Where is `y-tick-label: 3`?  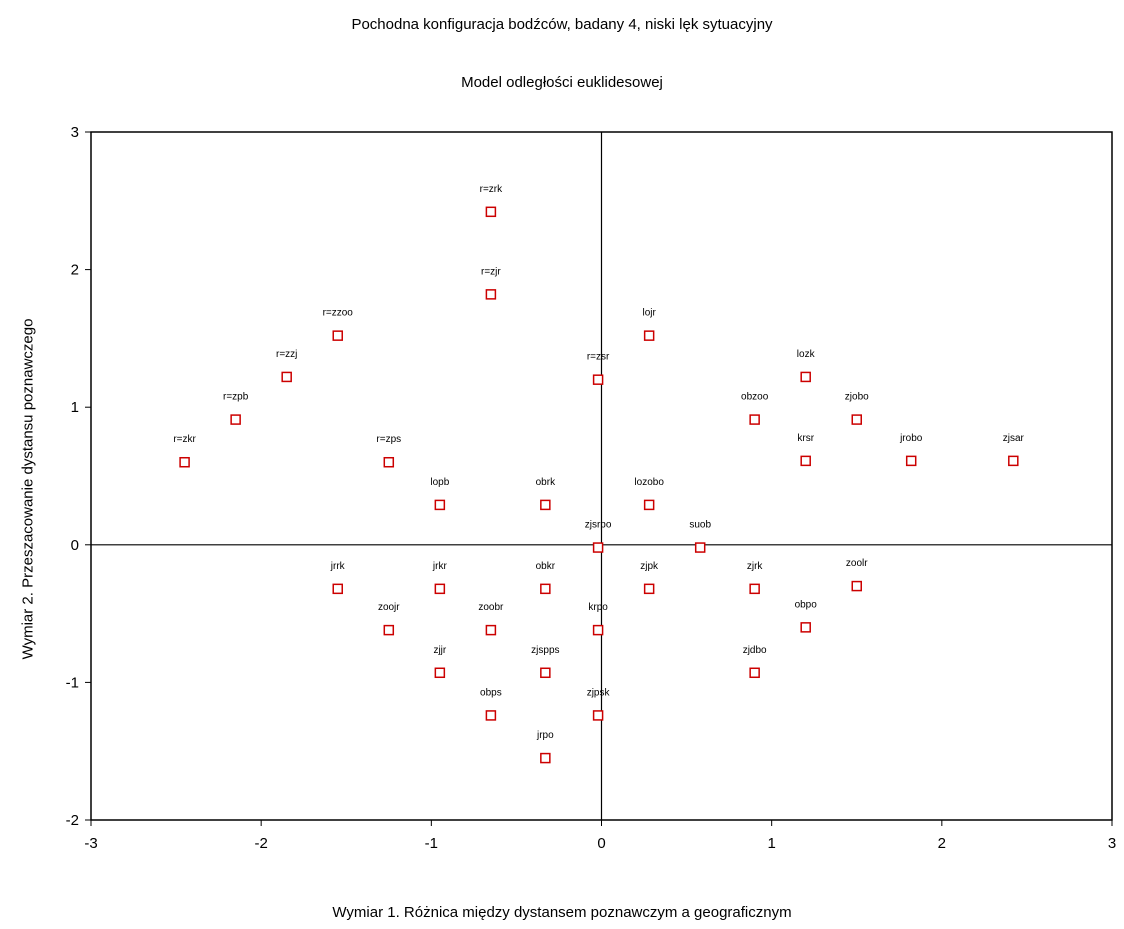
y-tick-label: 3 is located at coordinates (75, 132).